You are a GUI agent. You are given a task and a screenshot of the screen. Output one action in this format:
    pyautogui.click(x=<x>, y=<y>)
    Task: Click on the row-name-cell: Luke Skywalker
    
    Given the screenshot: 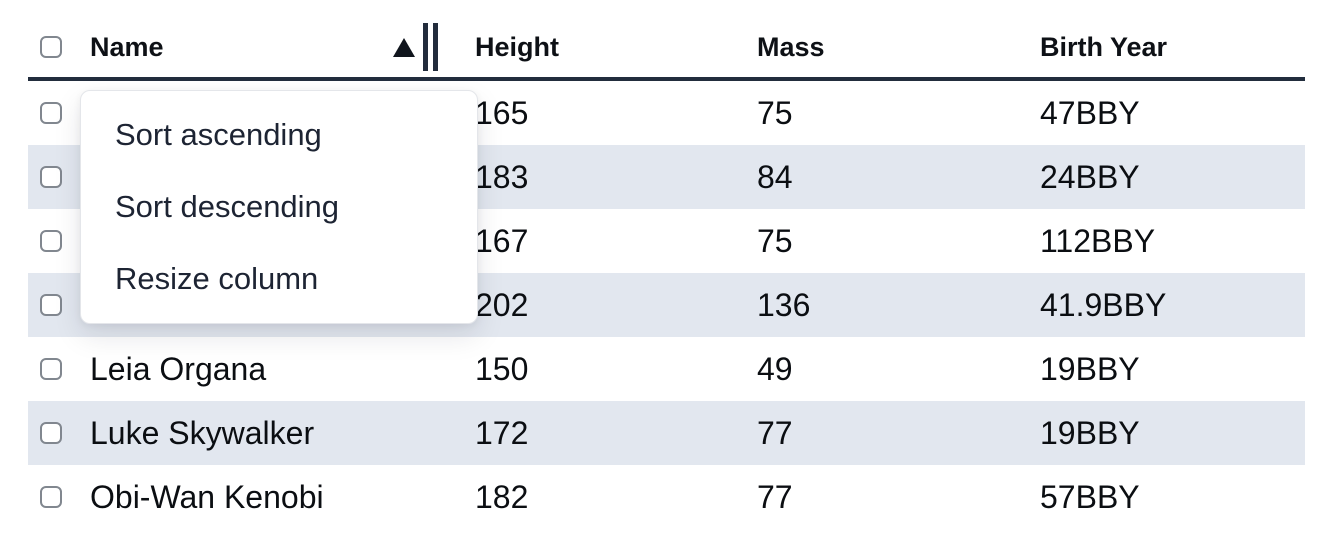 What is the action you would take?
    pyautogui.click(x=202, y=432)
    